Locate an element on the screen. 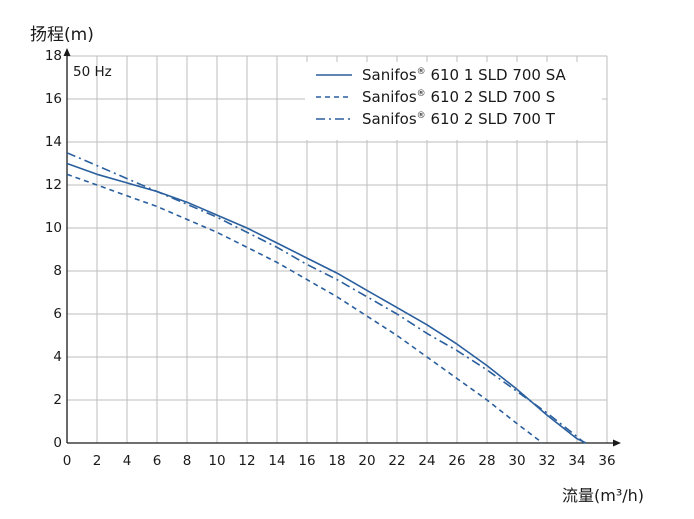 This screenshot has height=519, width=694. x-tick-label: 4 is located at coordinates (127, 461).